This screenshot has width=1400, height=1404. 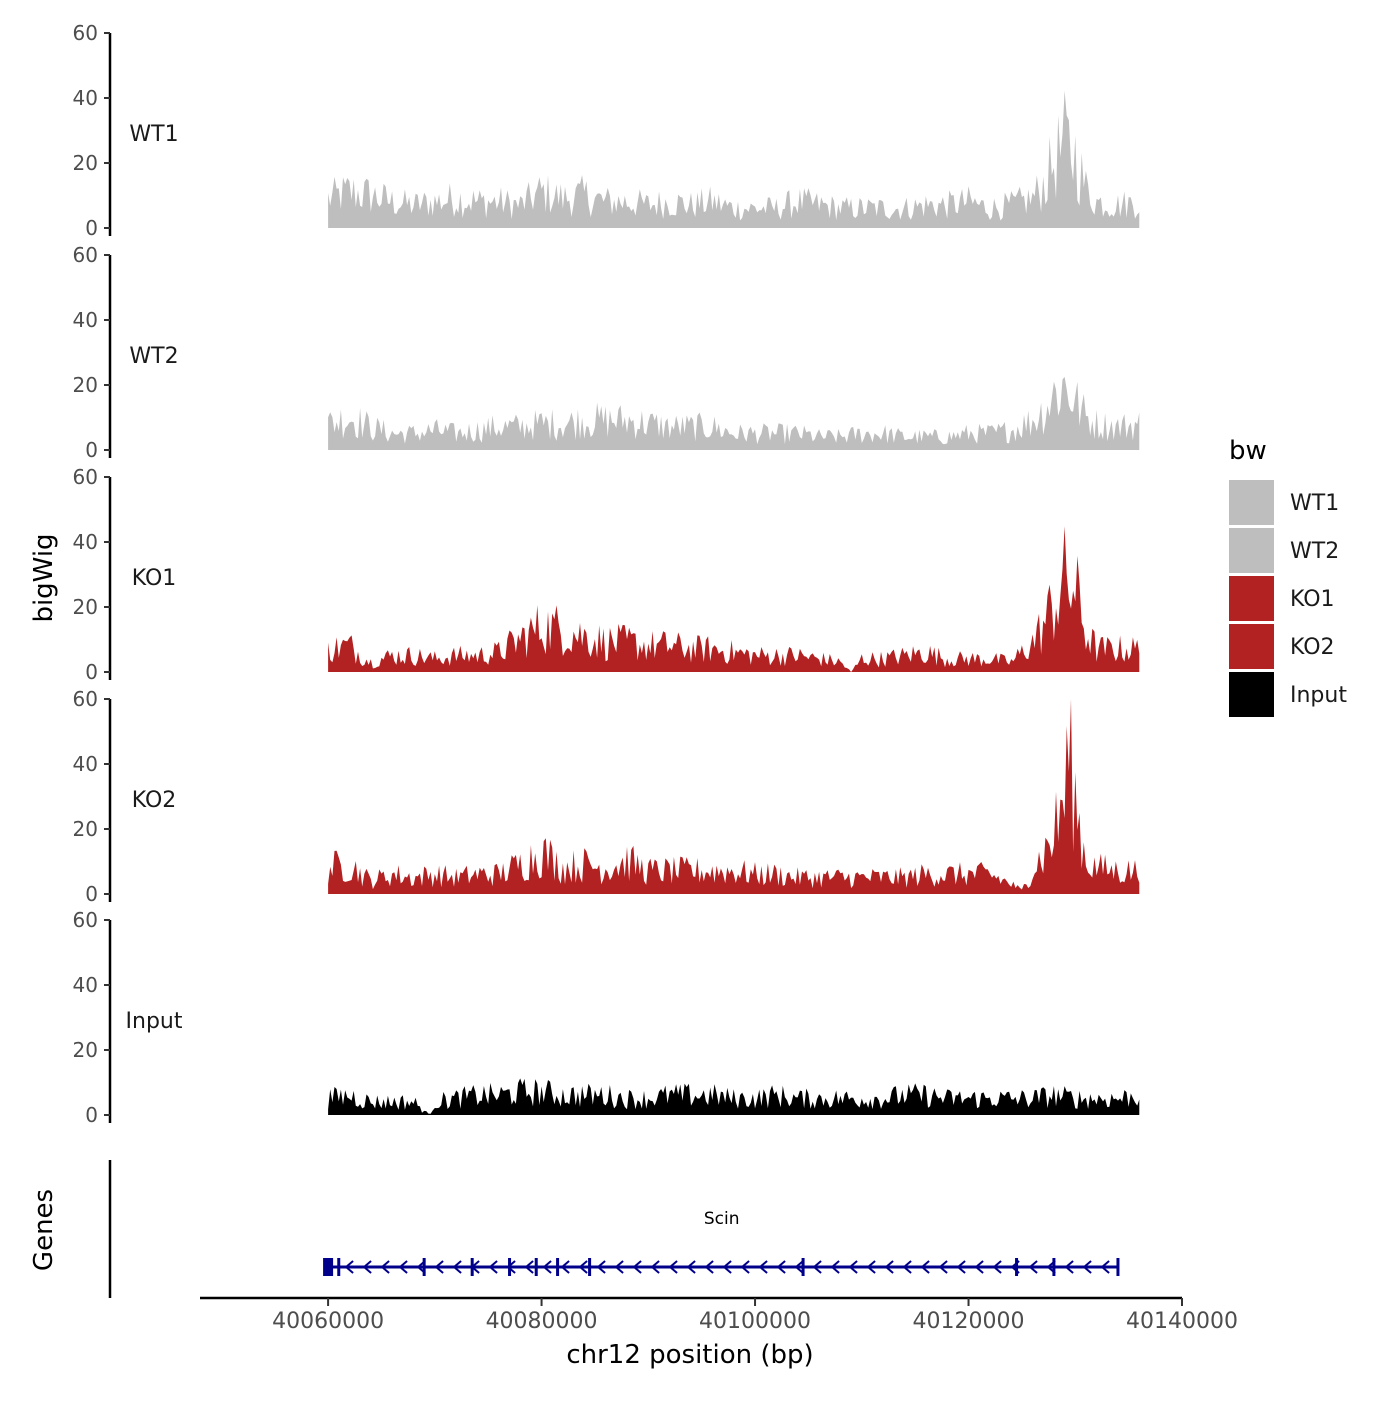 I want to click on gene-name-label: Scin, so click(x=722, y=1219).